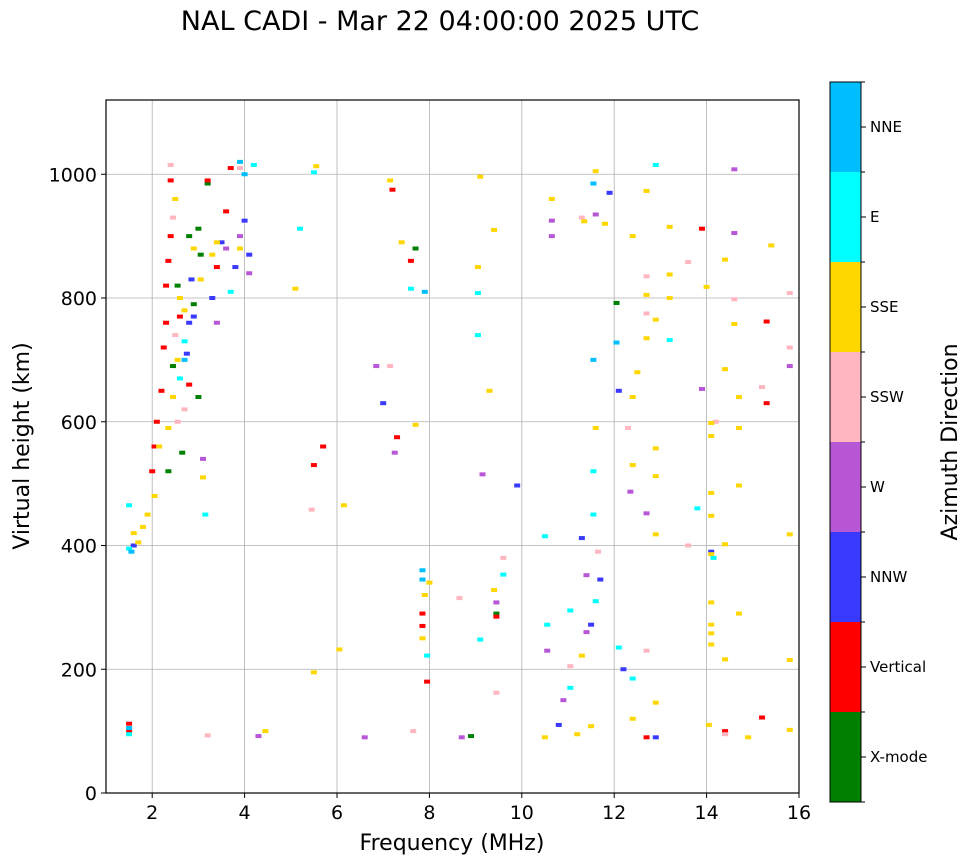 The width and height of the screenshot is (972, 865). Describe the element at coordinates (845, 442) in the screenshot. I see `colorbar-frame` at that location.